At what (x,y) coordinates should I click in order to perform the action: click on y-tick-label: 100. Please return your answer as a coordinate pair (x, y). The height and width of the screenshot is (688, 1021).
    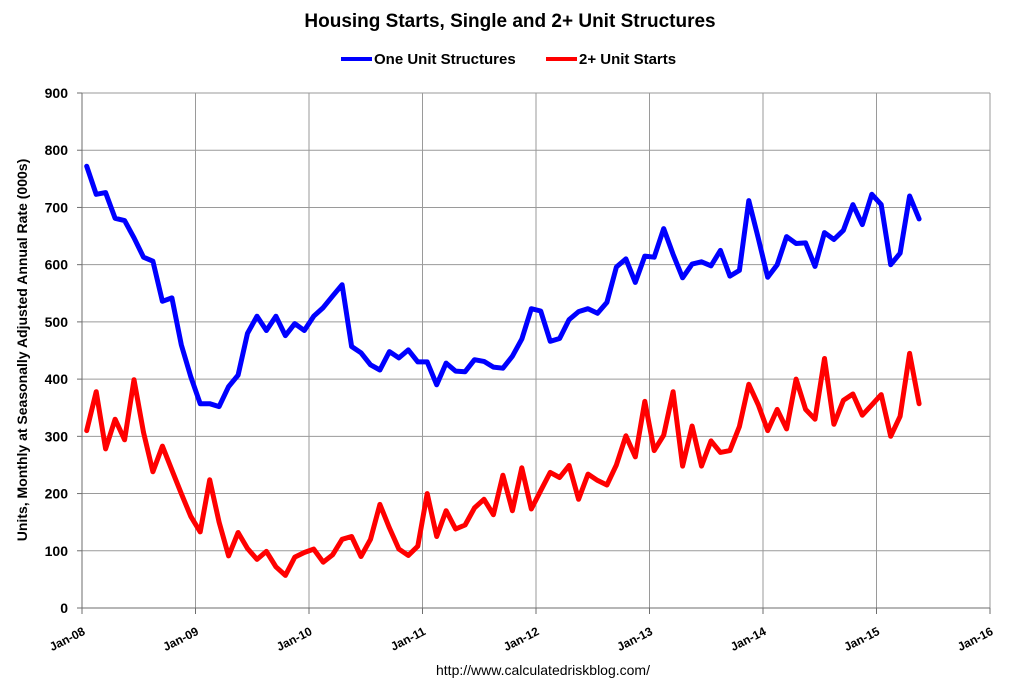
    Looking at the image, I should click on (57, 551).